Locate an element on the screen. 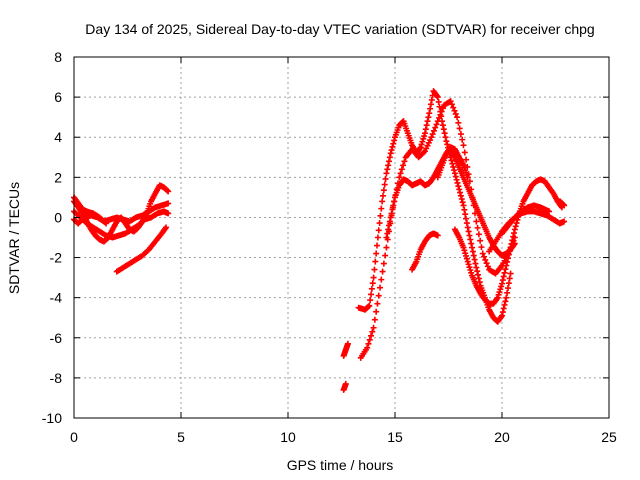 The image size is (640, 480). x-axis-label: GPS time / hours is located at coordinates (340, 465).